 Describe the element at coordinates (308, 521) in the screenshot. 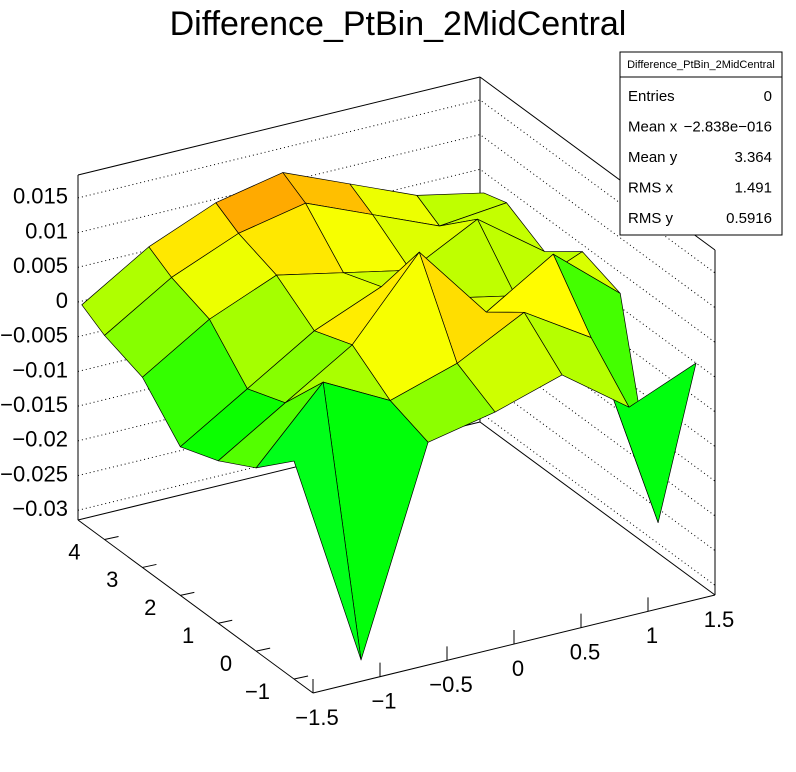

I see `surface-cell` at that location.